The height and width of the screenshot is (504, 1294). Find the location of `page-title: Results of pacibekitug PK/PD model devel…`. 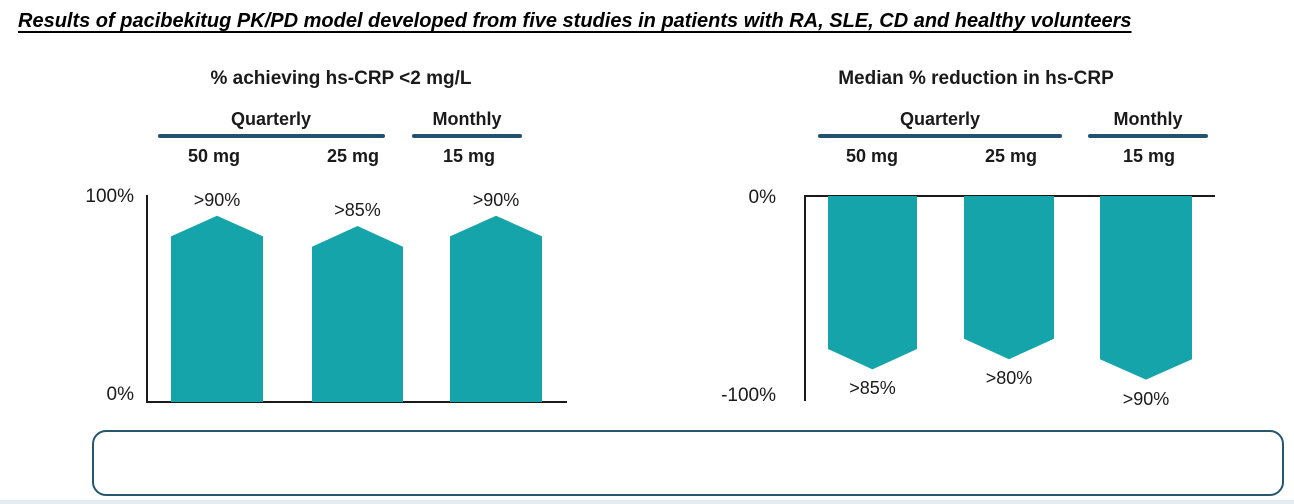

page-title: Results of pacibekitug PK/PD model devel… is located at coordinates (575, 21).